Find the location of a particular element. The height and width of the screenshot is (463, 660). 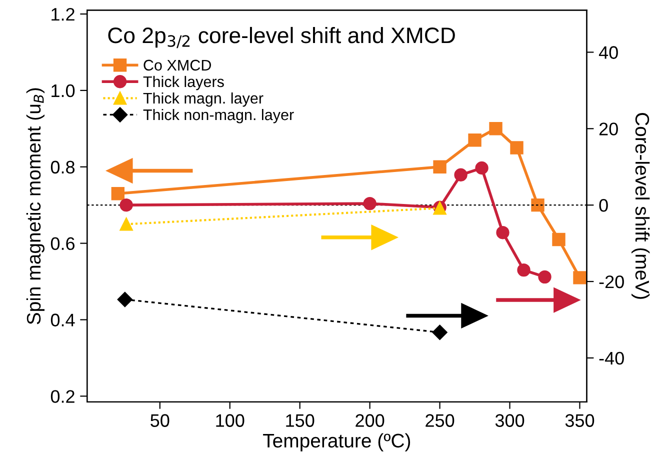

legend-label: Thick layers is located at coordinates (183, 83).